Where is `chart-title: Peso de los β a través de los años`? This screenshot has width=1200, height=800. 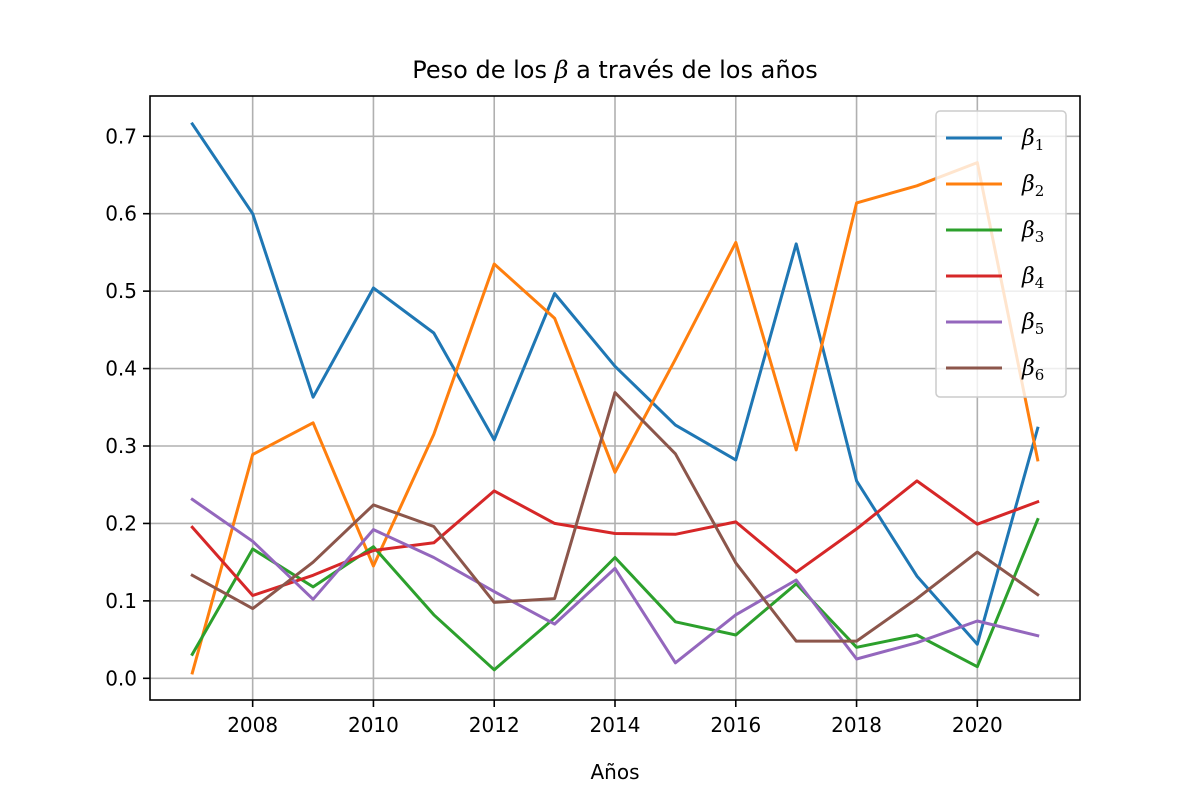 chart-title: Peso de los β a través de los años is located at coordinates (614, 70).